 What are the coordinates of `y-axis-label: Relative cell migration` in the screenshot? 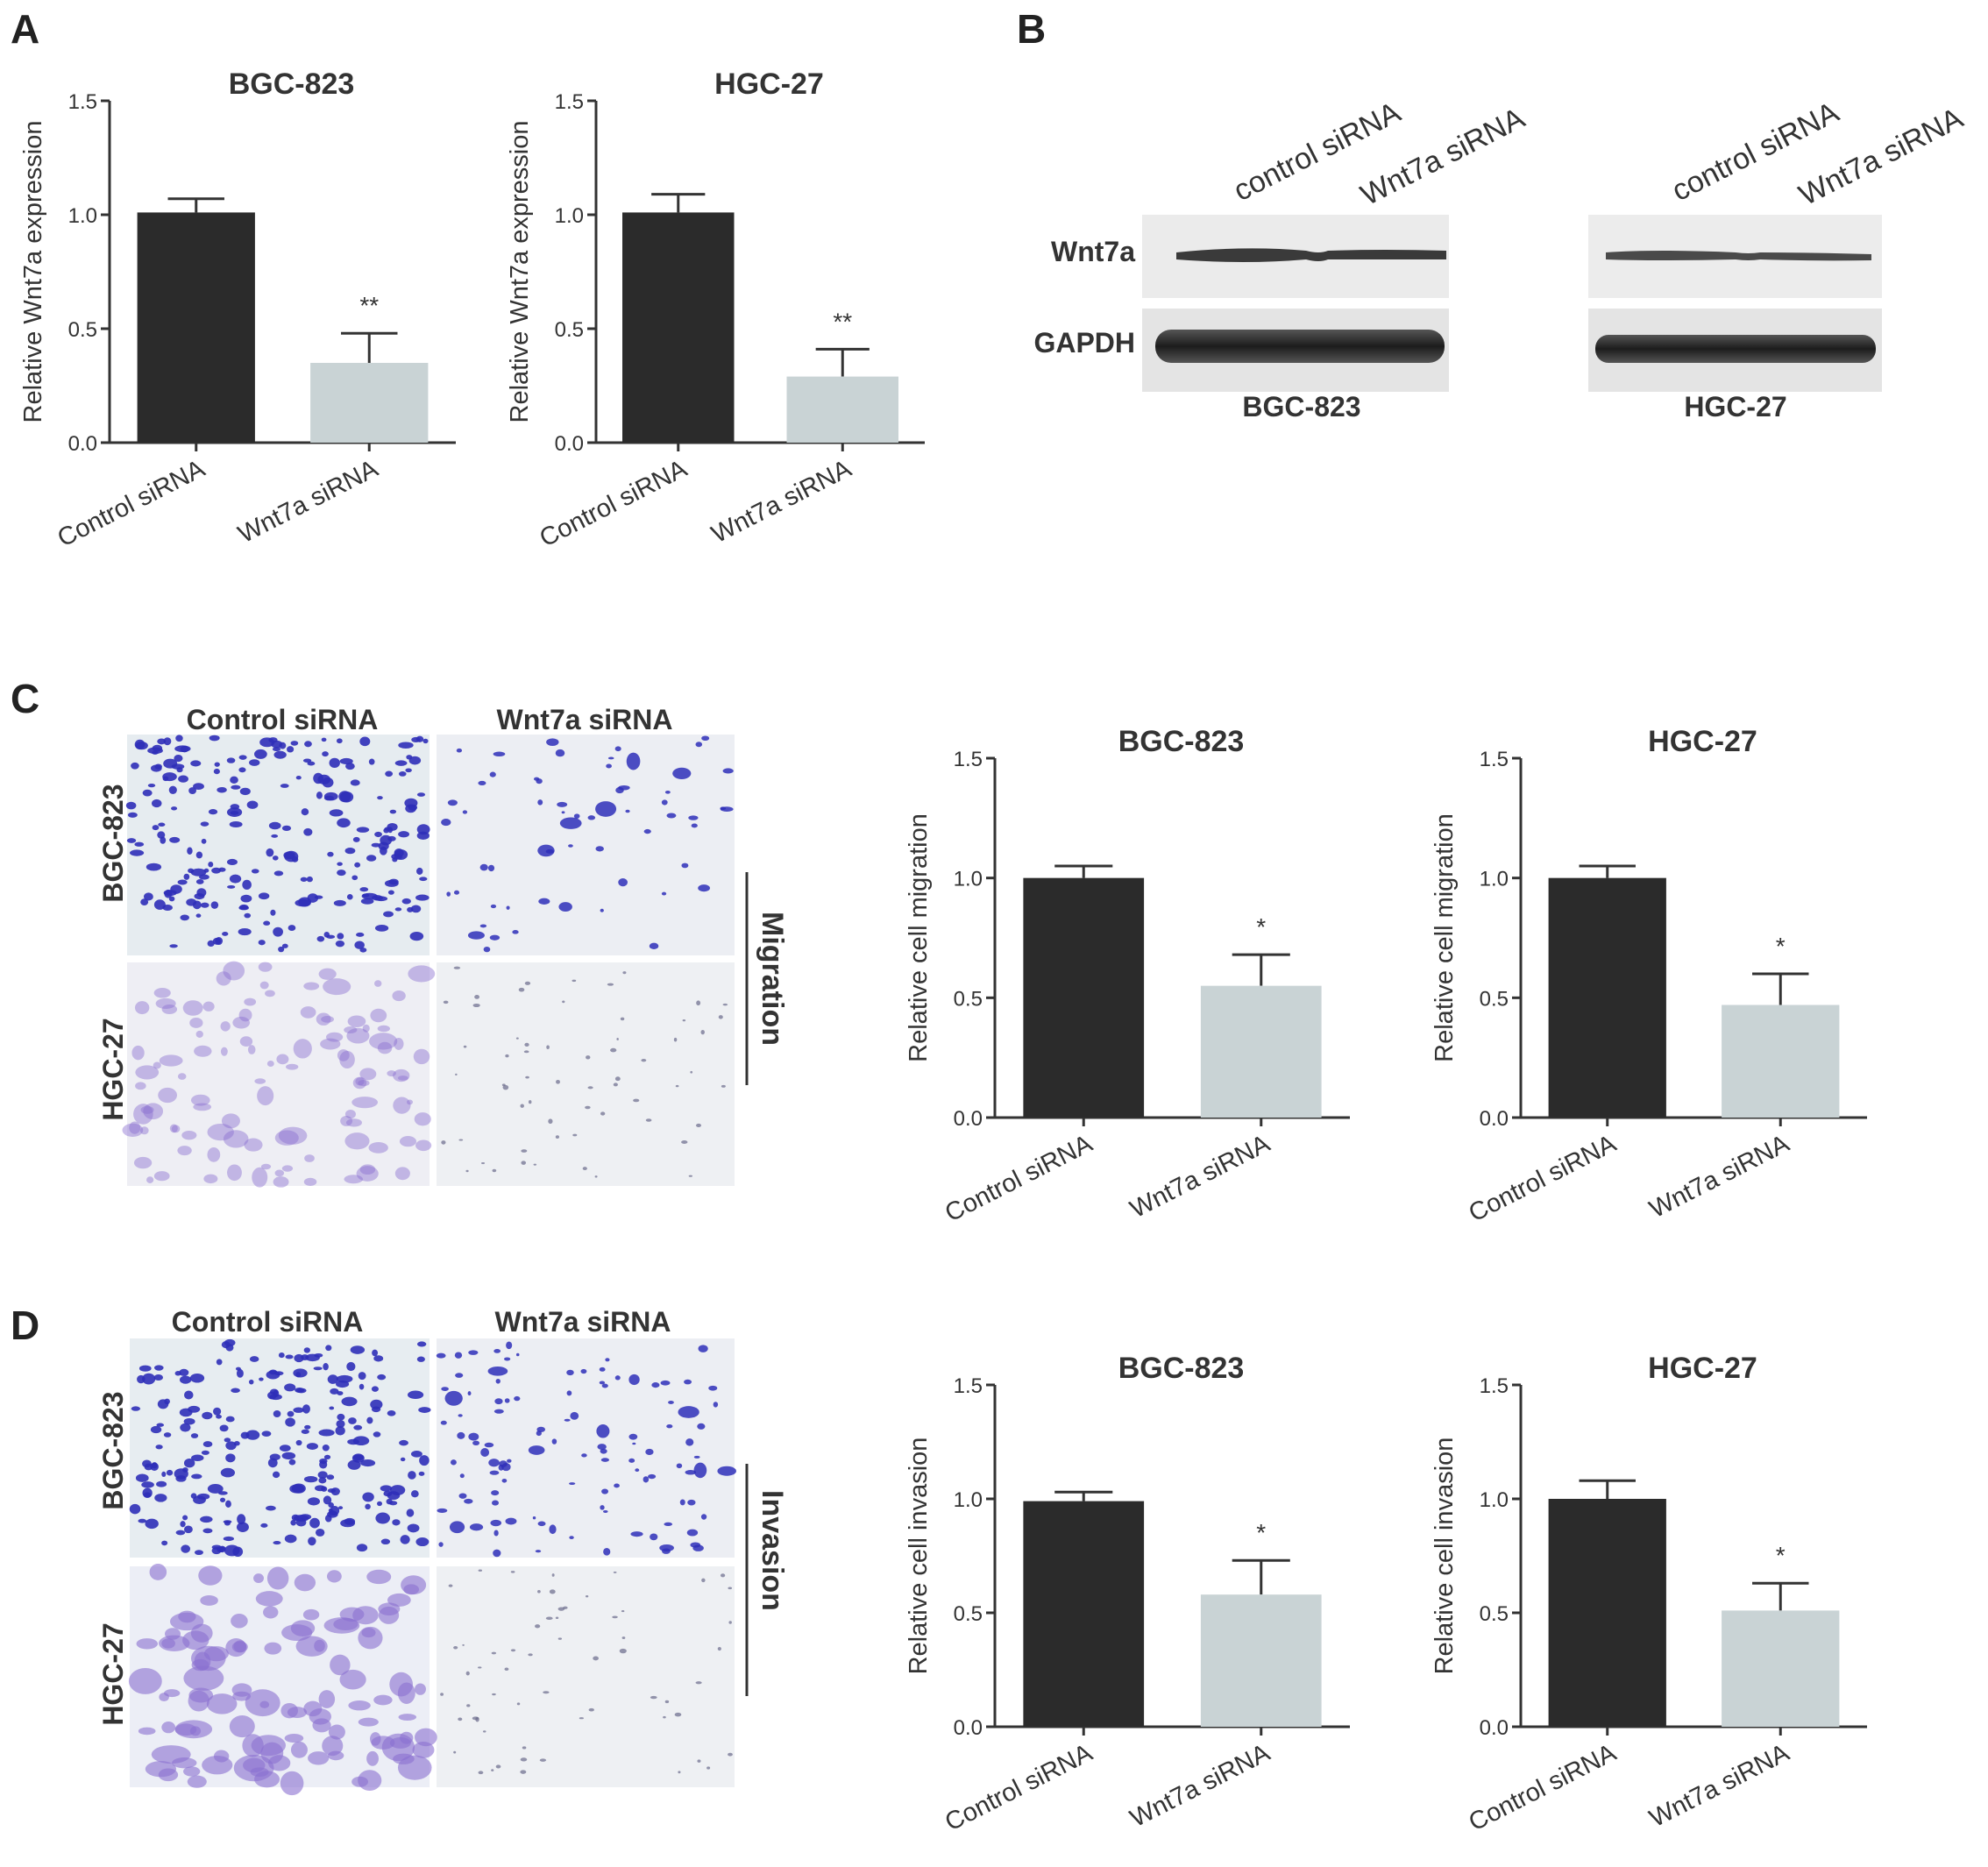 It's located at (1445, 937).